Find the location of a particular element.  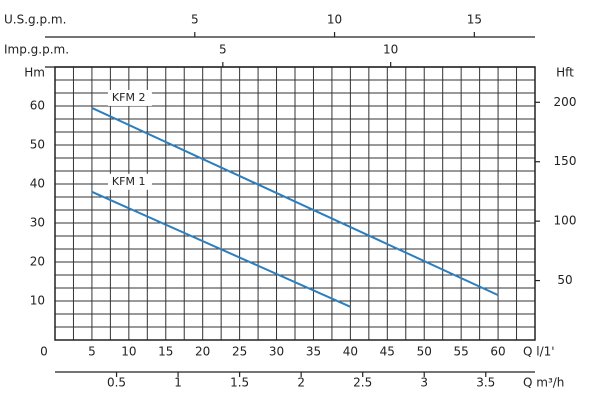

y-axis-label: Hm is located at coordinates (34, 73).